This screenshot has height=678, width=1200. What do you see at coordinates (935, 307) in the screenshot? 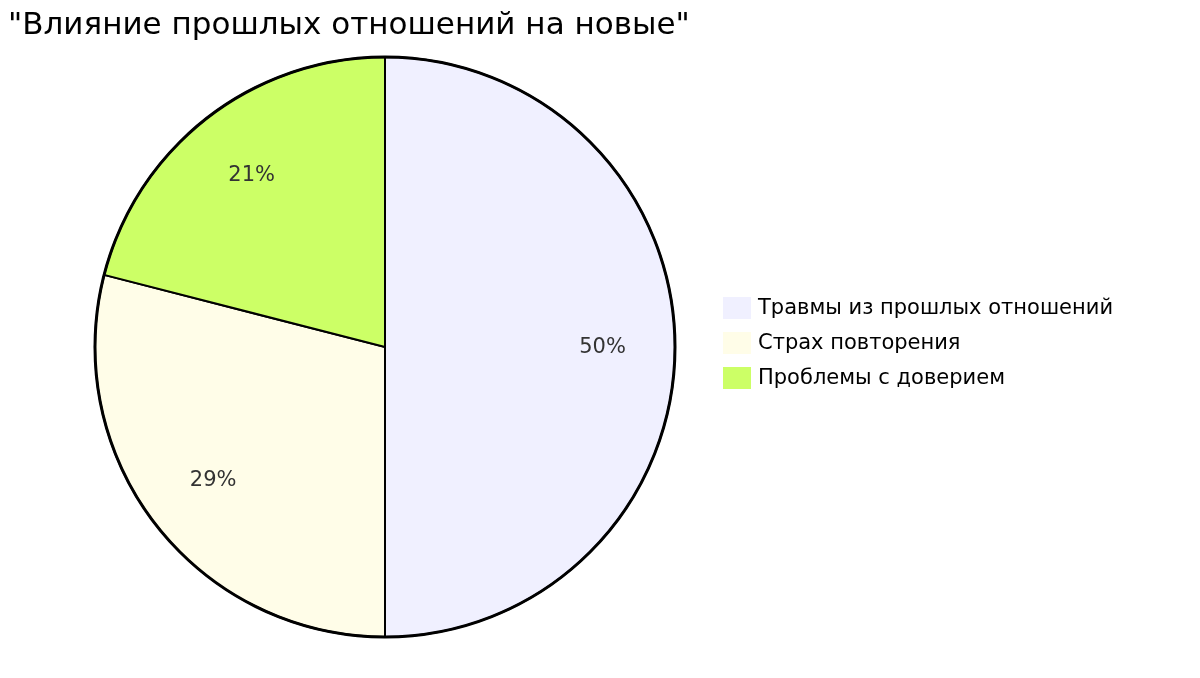
I see `slice-label: Травмы из прошлых отношений` at bounding box center [935, 307].